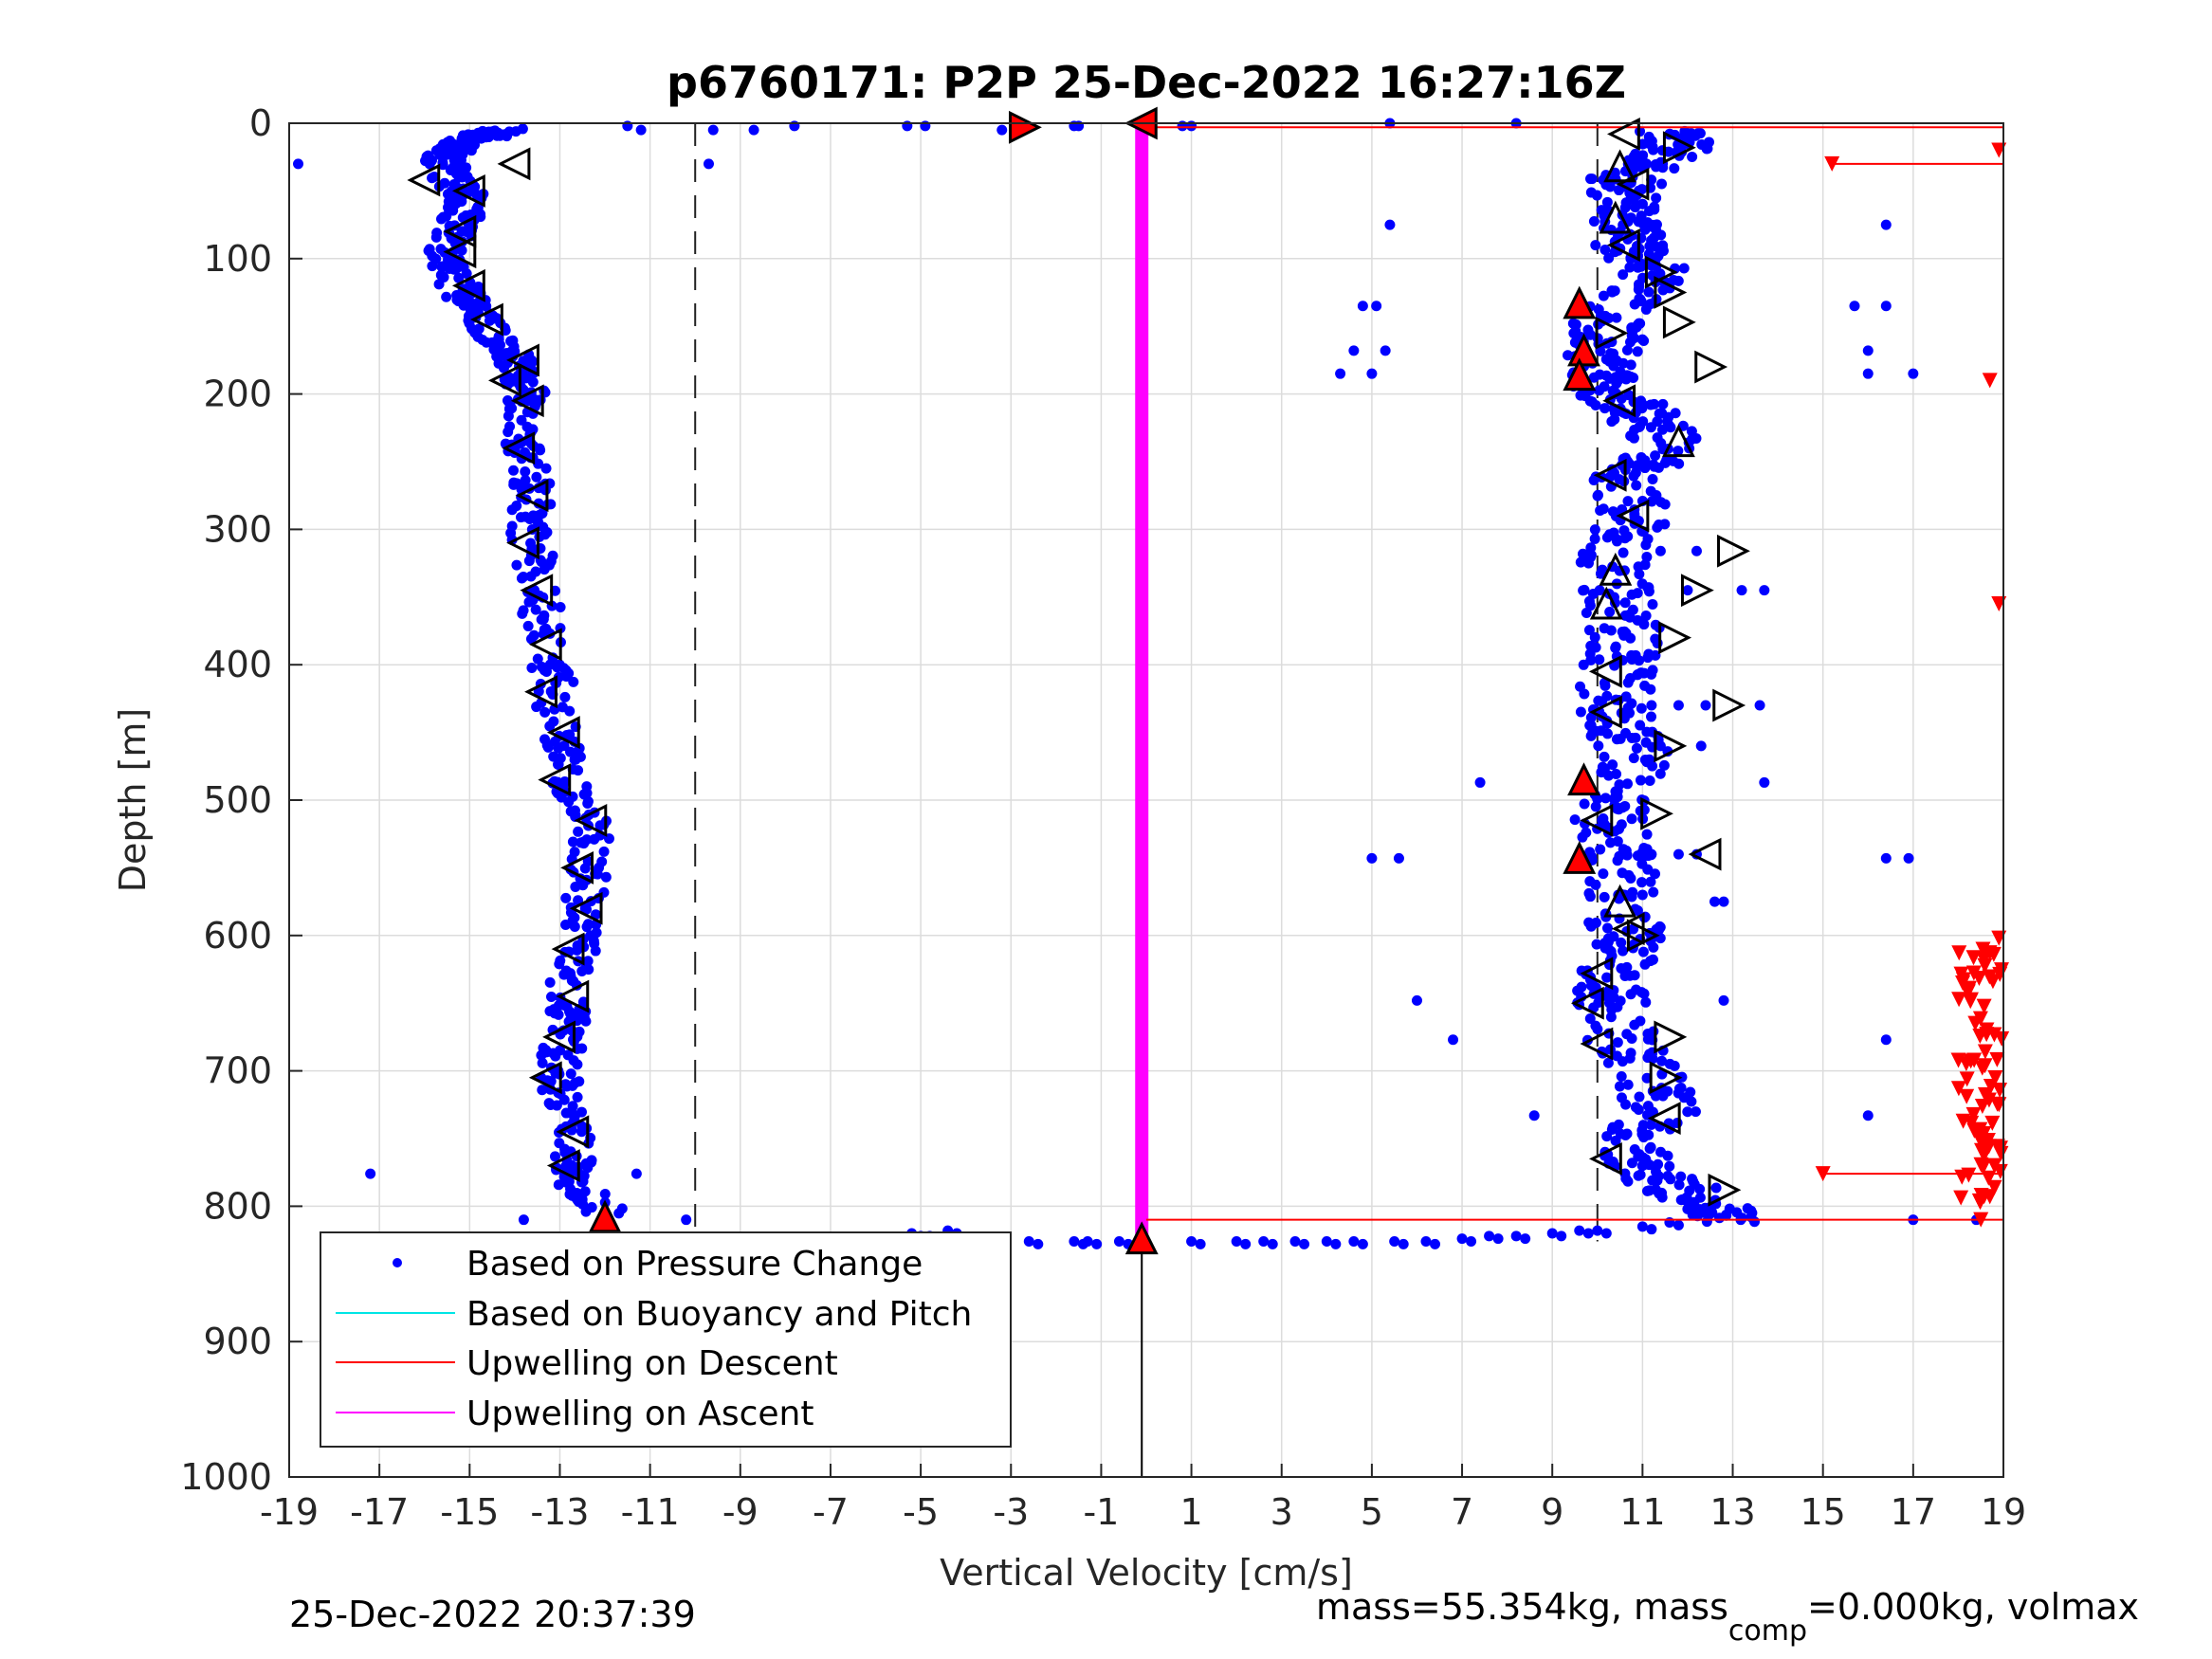 The height and width of the screenshot is (1659, 2212). I want to click on footer-mass-info: mass=55.354kg, masscomp=0.000kg, volmax, so click(1727, 1617).